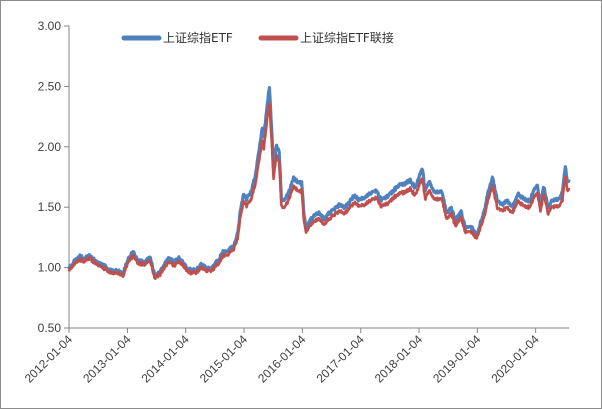 Image resolution: width=602 pixels, height=409 pixels. I want to click on x-tick-label: 2018-01-04, so click(399, 359).